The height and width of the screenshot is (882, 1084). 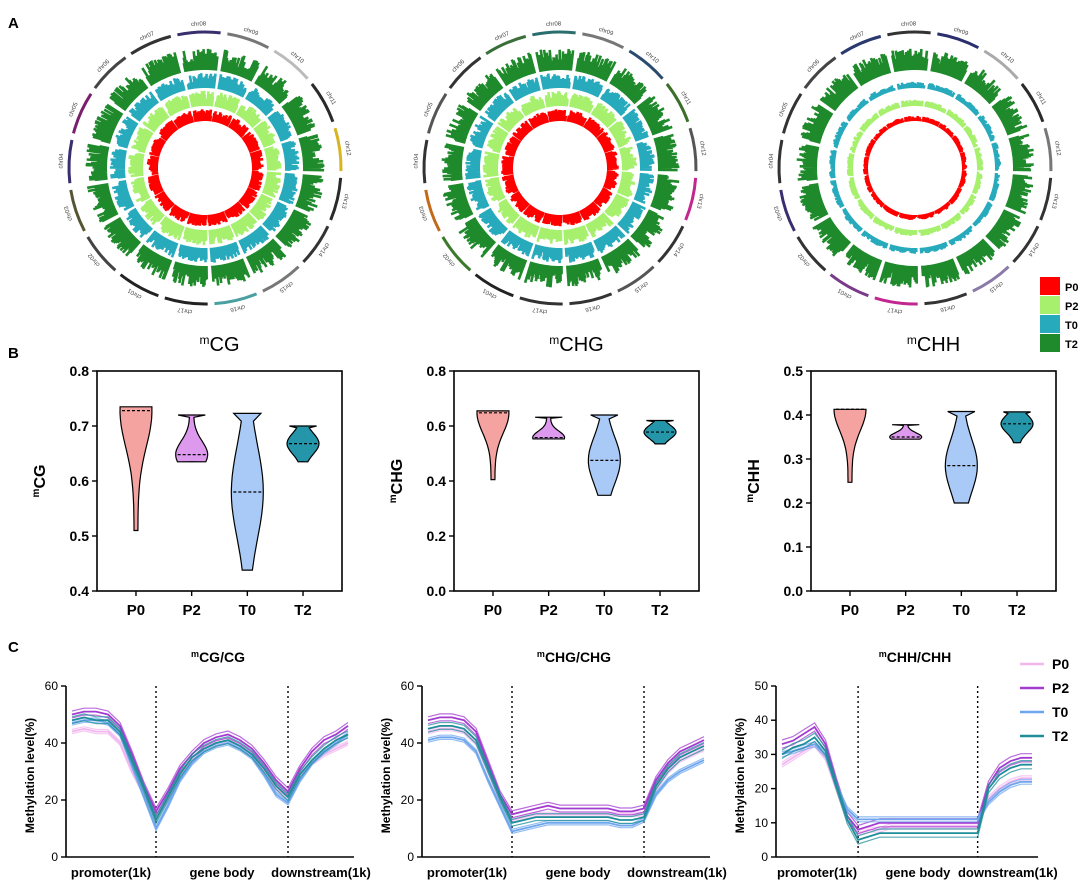 What do you see at coordinates (1060, 712) in the screenshot?
I see `line-legend-label-T0: T0` at bounding box center [1060, 712].